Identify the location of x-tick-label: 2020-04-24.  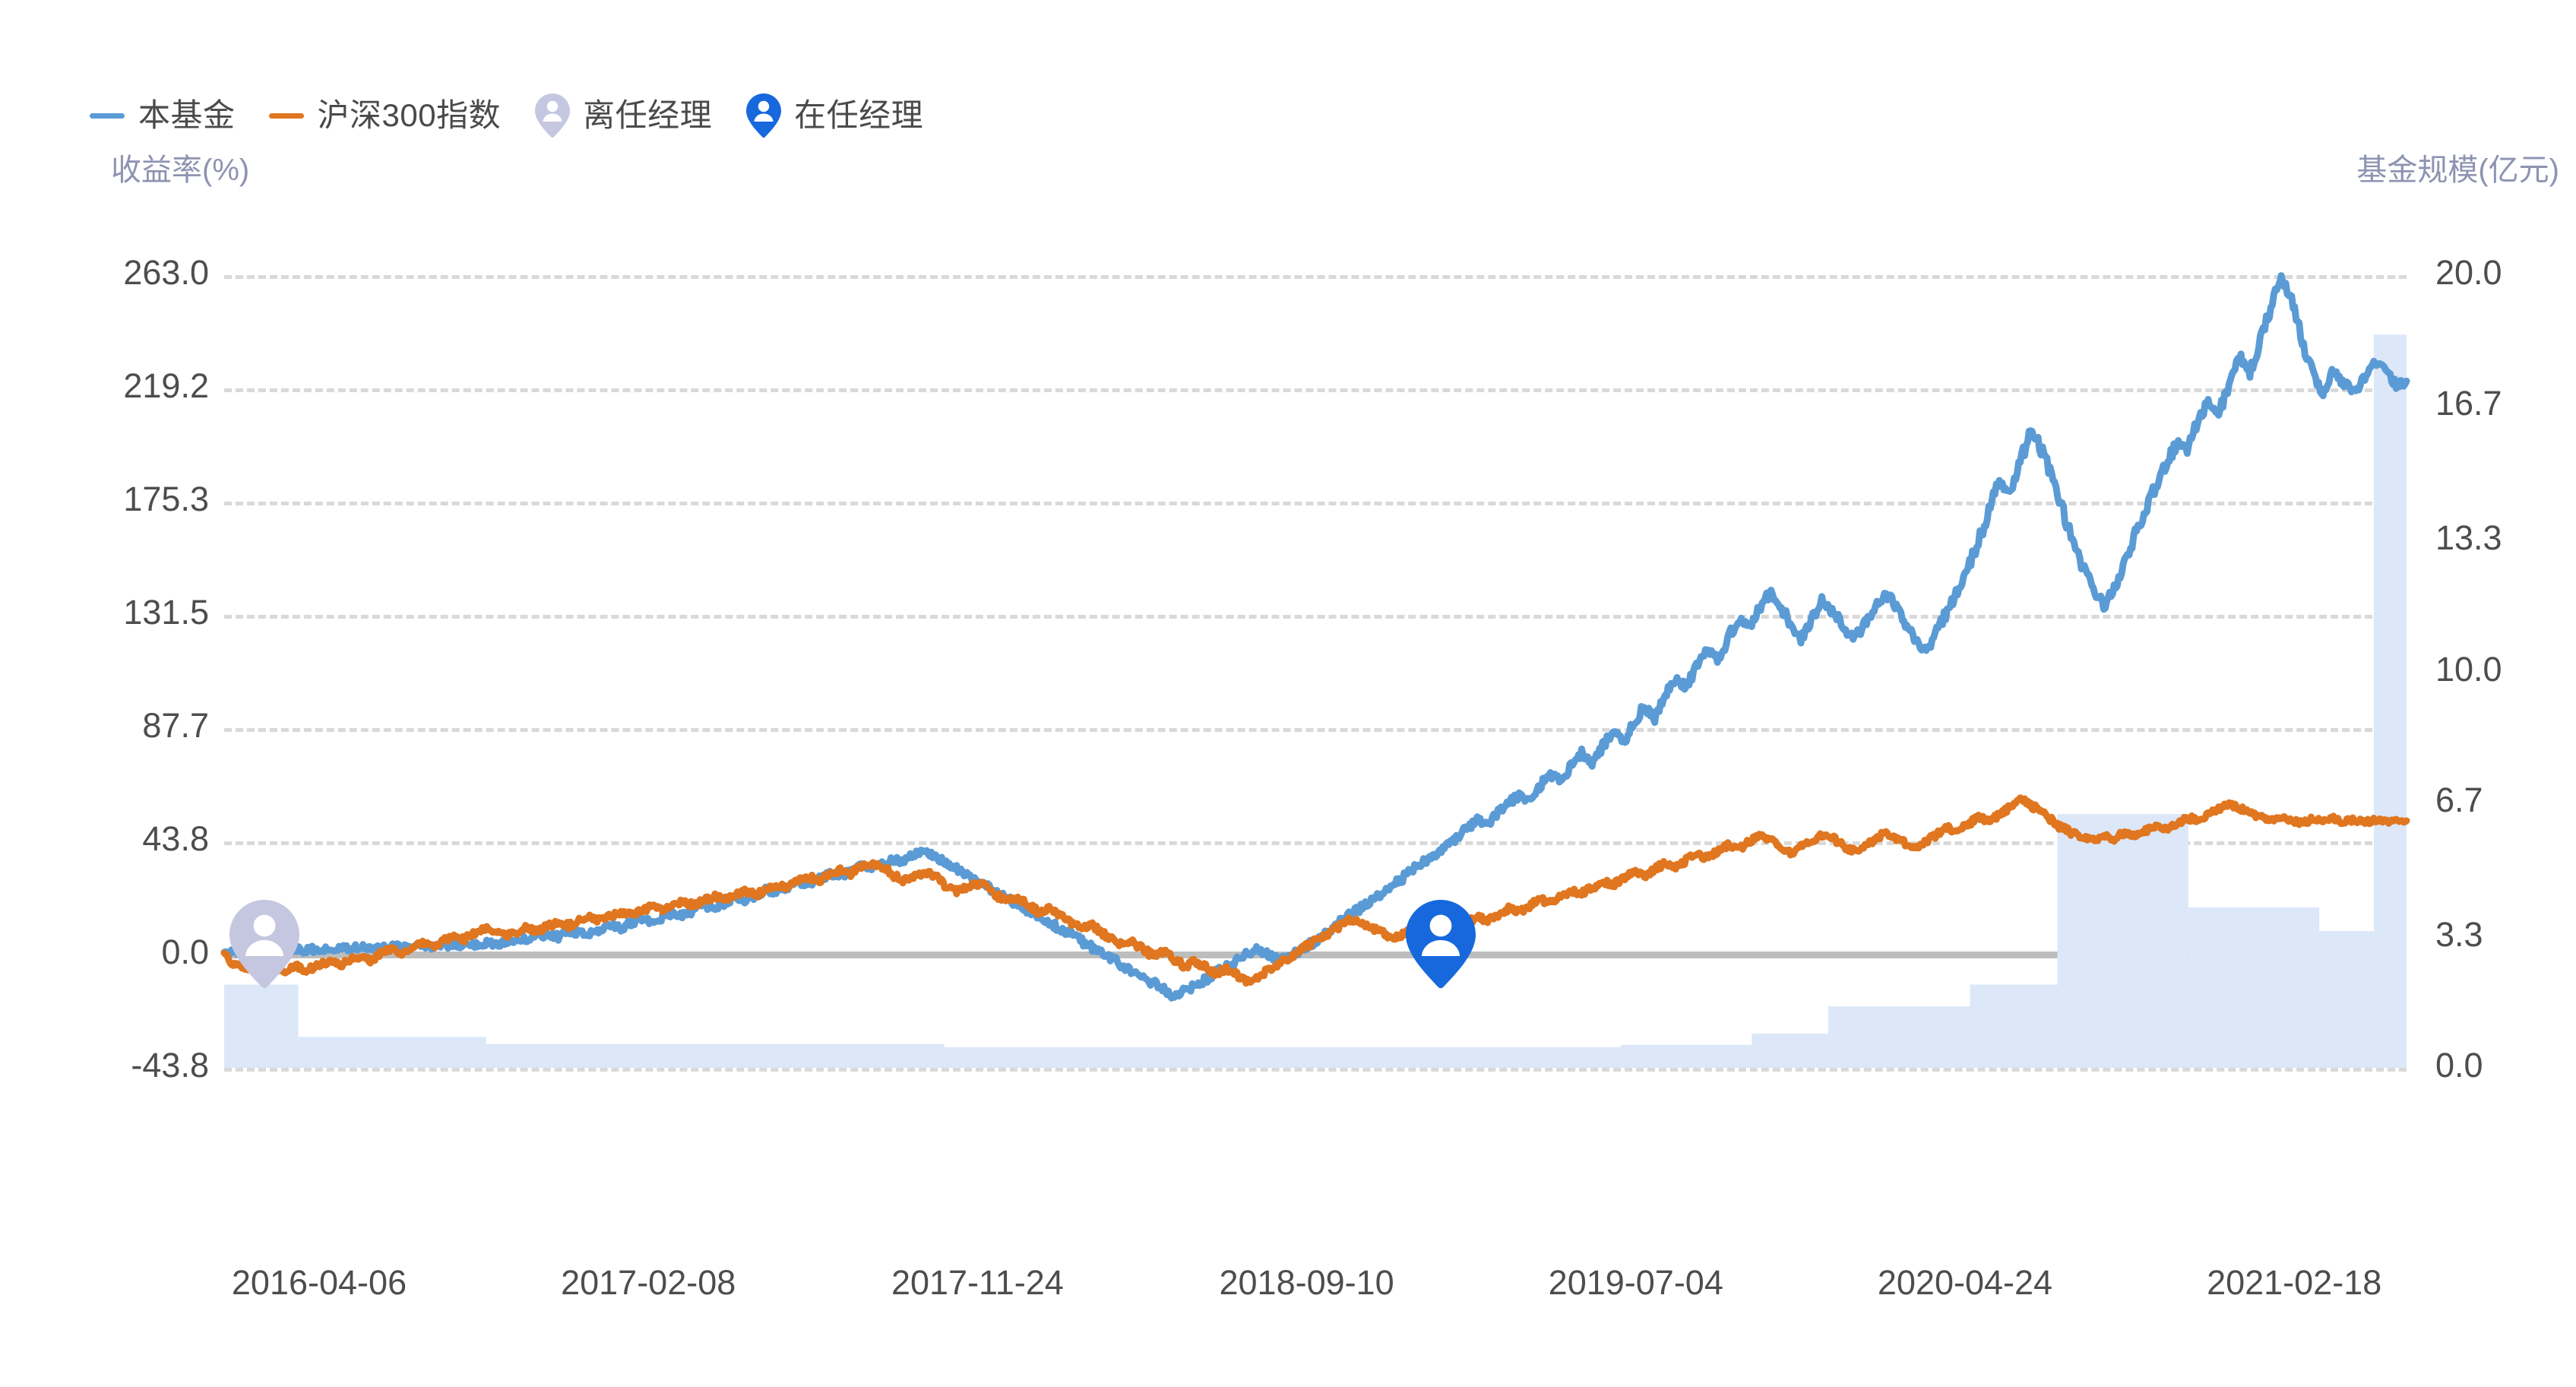
(1965, 1283).